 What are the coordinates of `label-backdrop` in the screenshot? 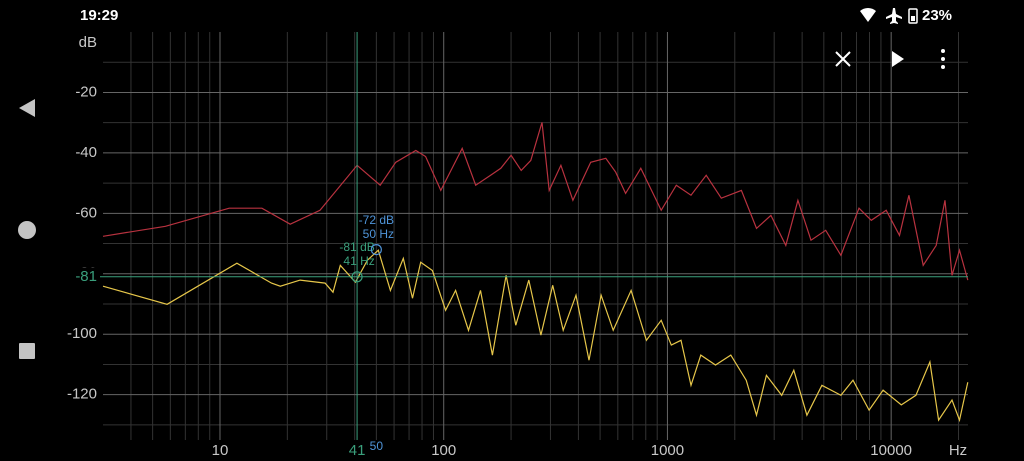 It's located at (85, 275).